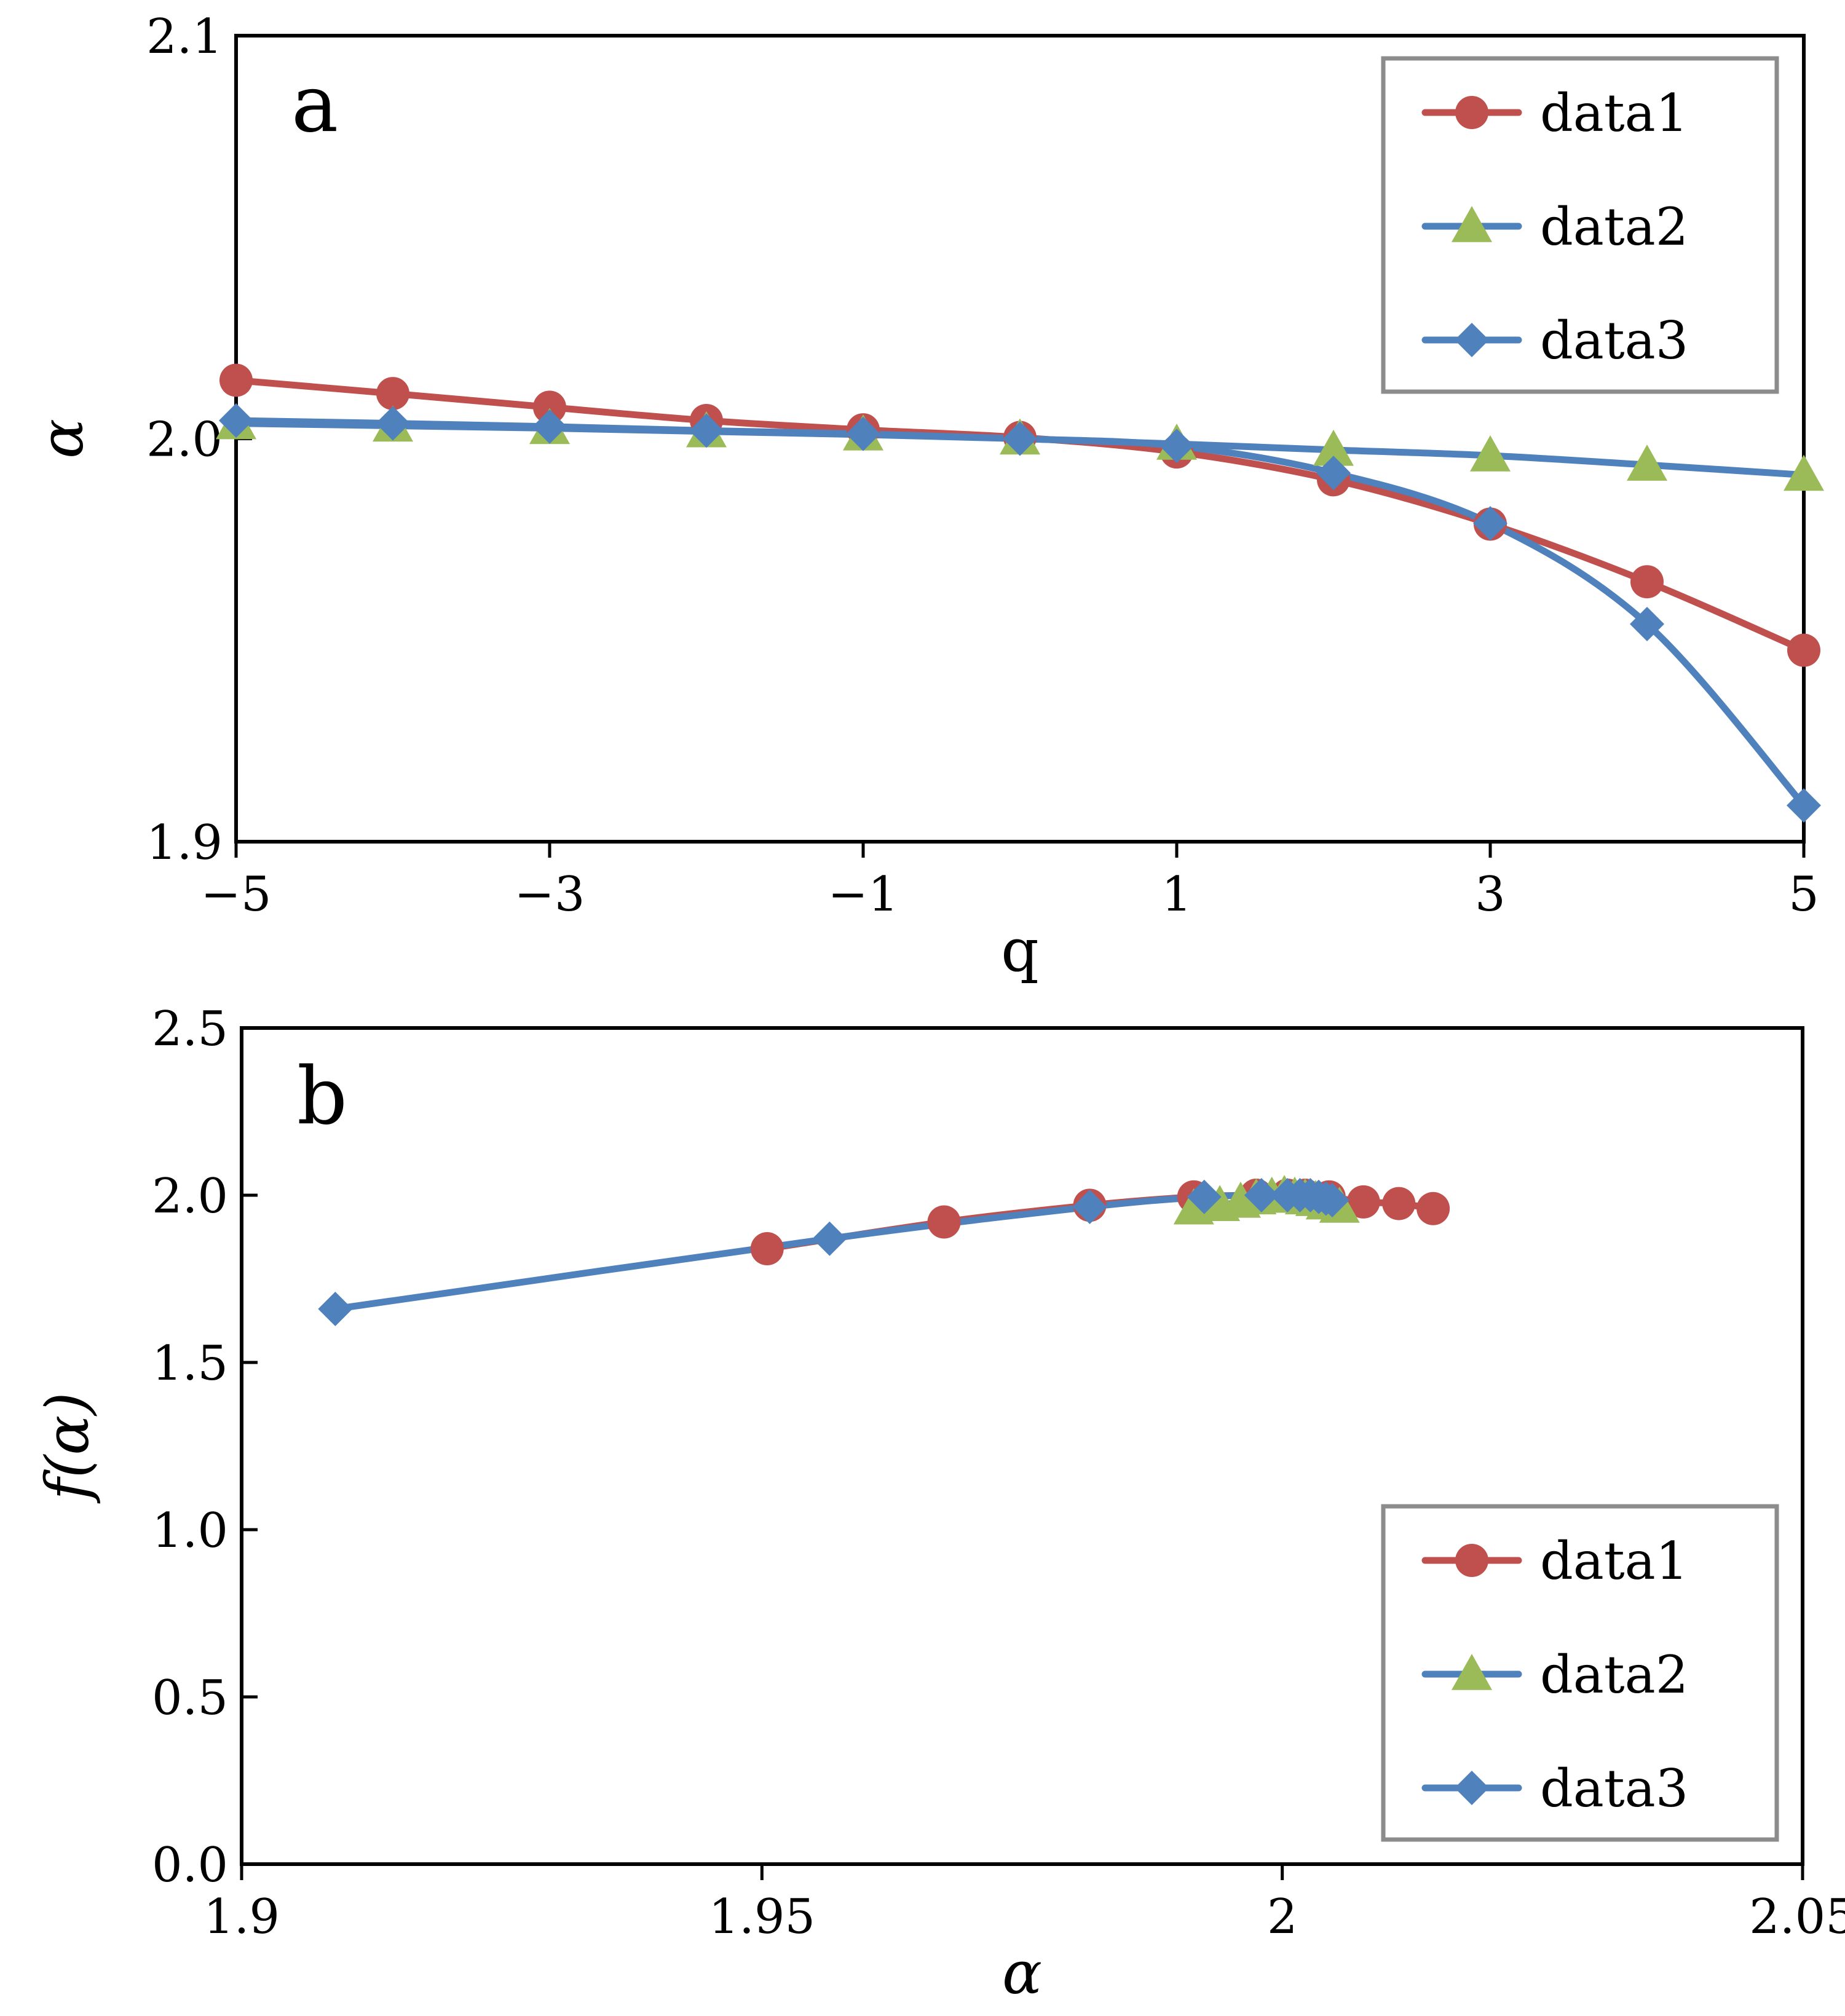 The image size is (1845, 2016). What do you see at coordinates (1282, 1917) in the screenshot?
I see `x-tick-label: 2` at bounding box center [1282, 1917].